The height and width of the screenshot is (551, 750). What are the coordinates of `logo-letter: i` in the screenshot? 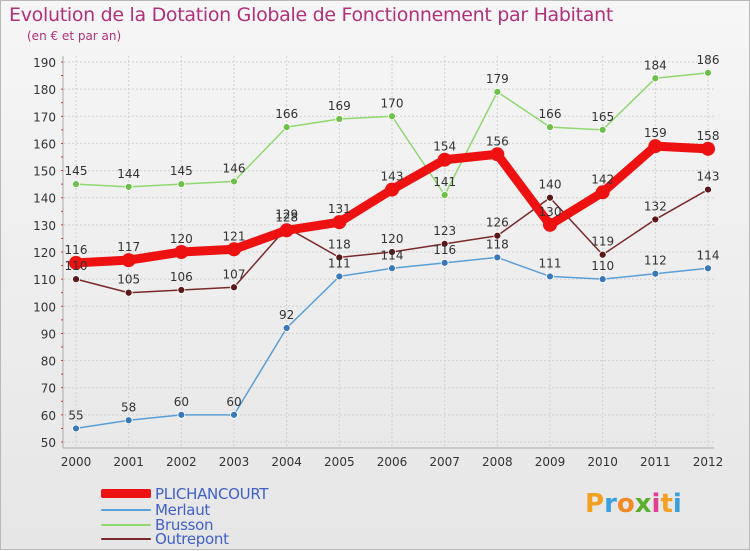 It's located at (677, 504).